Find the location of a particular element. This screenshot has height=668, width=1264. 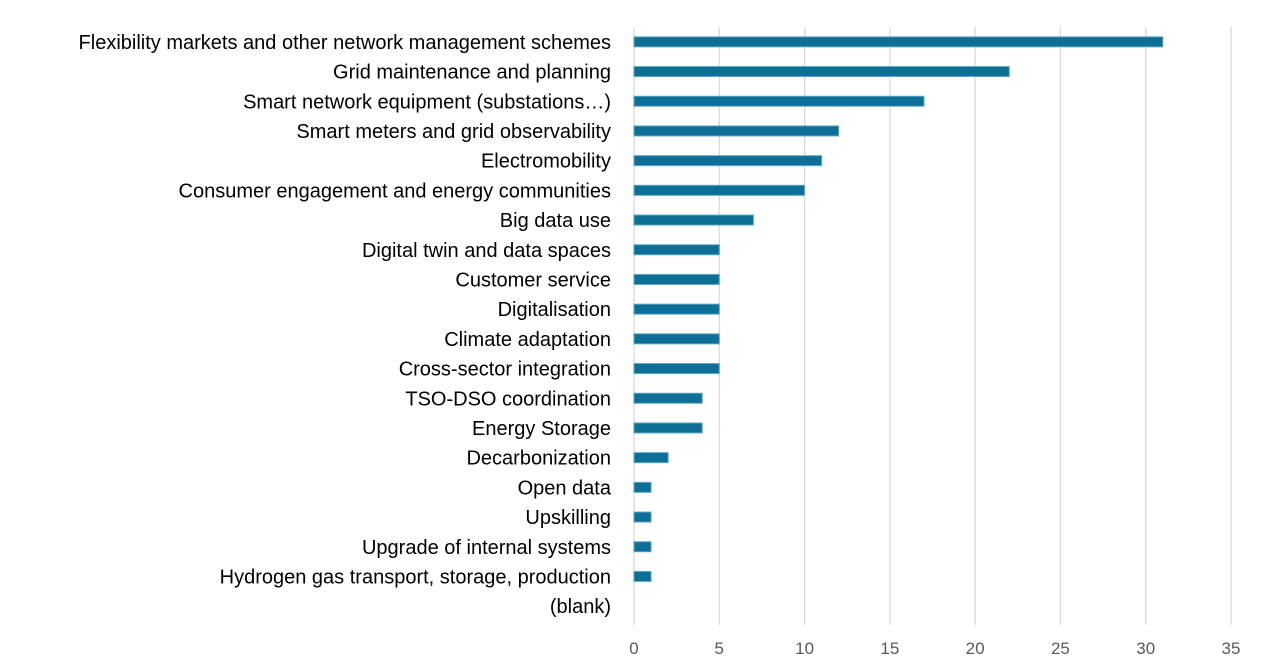

category-label: Cross-sector integration is located at coordinates (505, 370).